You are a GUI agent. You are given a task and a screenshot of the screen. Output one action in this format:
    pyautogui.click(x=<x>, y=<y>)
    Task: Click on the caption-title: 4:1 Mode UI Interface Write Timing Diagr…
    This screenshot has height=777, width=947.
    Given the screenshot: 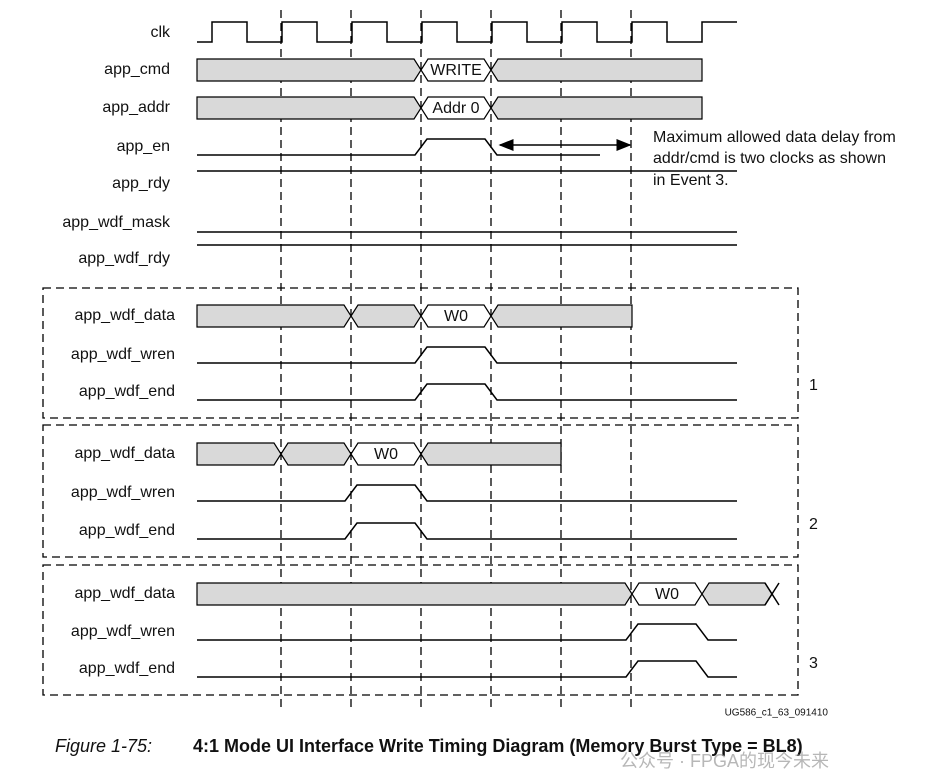 What is the action you would take?
    pyautogui.click(x=498, y=746)
    